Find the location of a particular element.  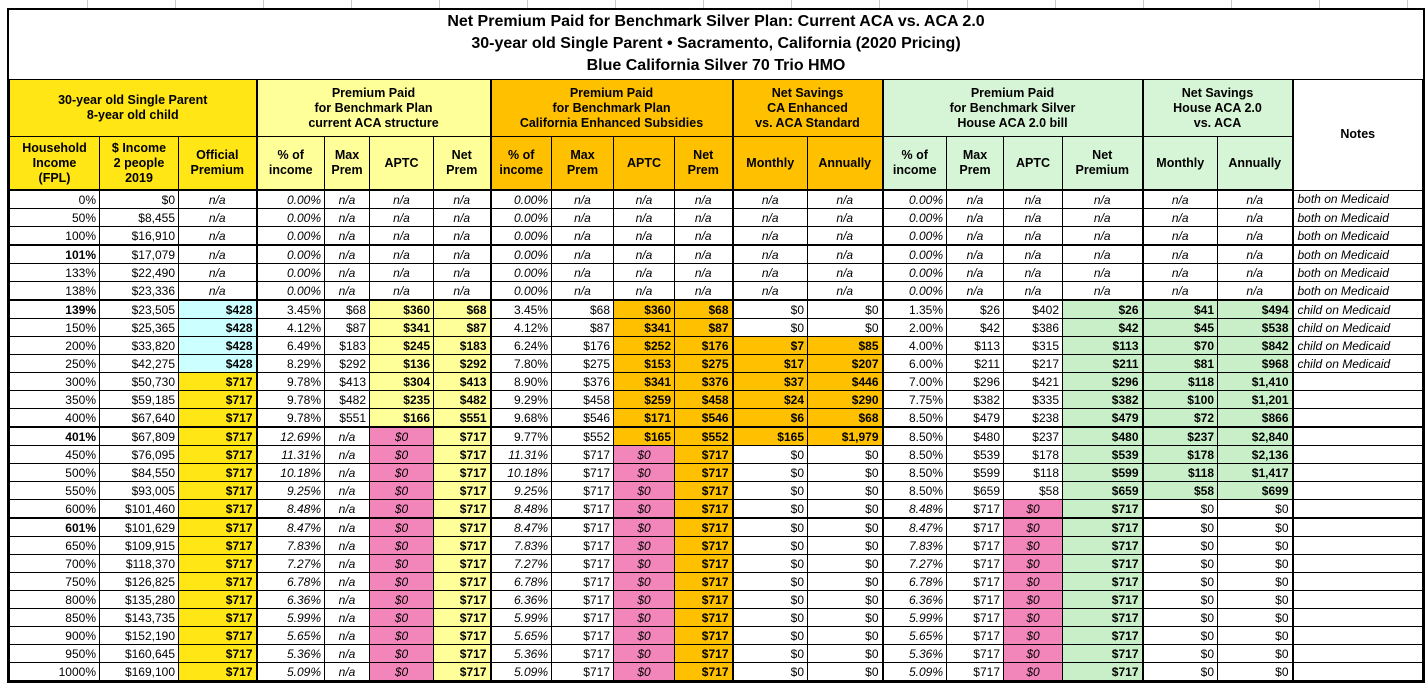

cell-house-net-premium: $599 is located at coordinates (1102, 472).